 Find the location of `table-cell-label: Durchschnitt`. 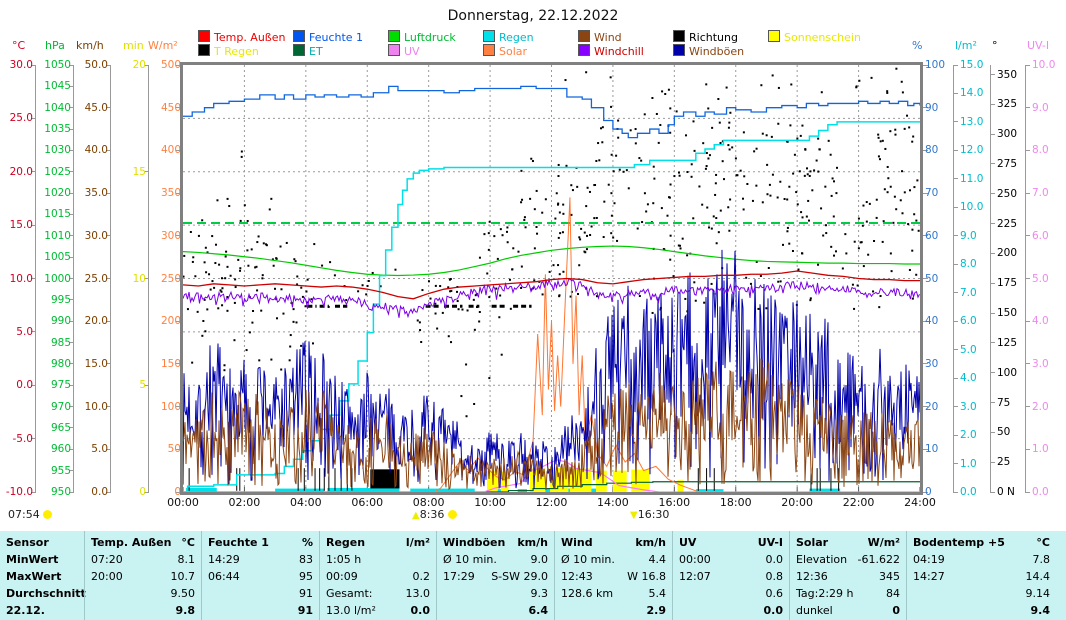

table-cell-label: Durchschnitt is located at coordinates (46, 593).